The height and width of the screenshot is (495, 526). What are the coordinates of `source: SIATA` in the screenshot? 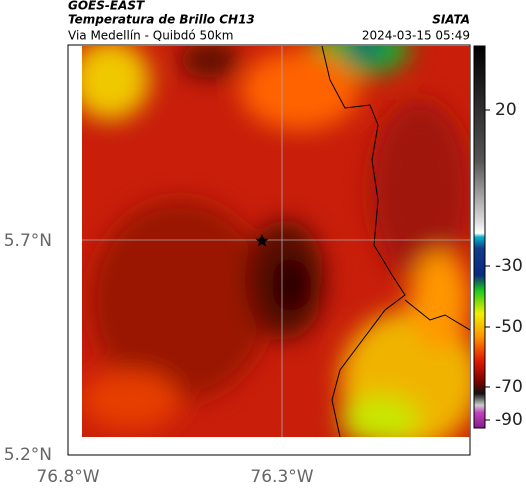 It's located at (451, 20).